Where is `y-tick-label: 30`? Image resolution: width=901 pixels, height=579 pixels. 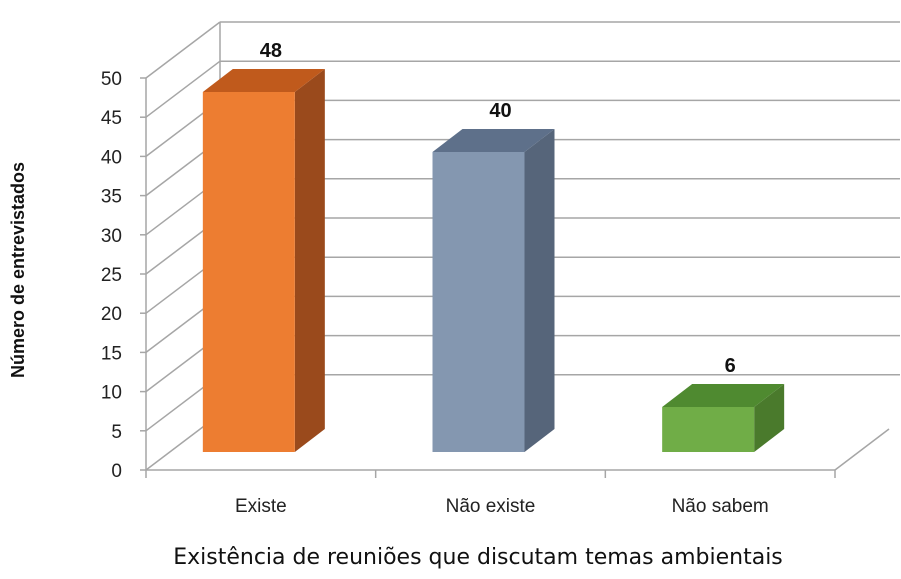
y-tick-label: 30 is located at coordinates (111, 236).